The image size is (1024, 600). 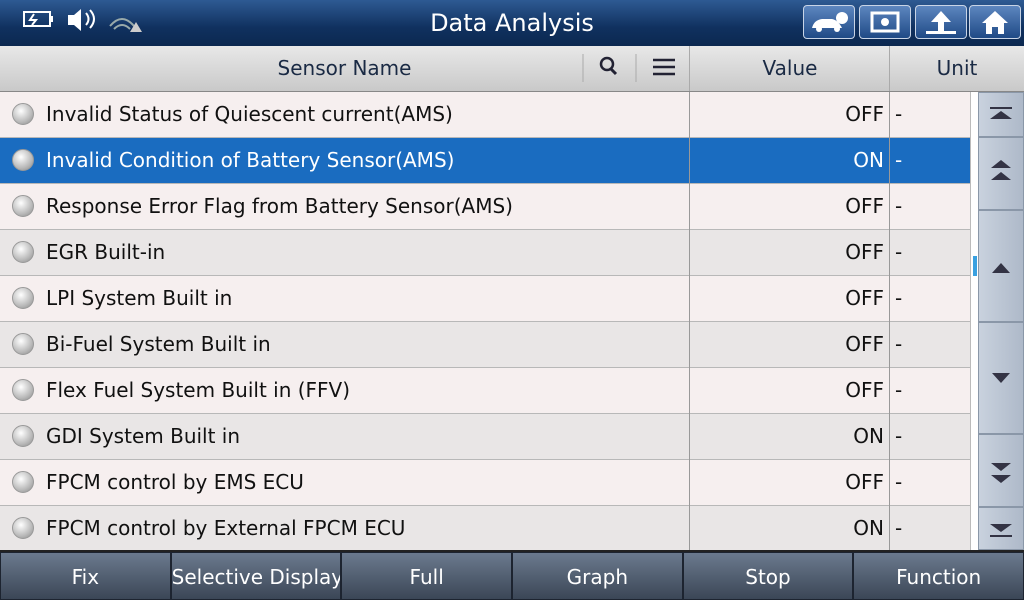 What do you see at coordinates (1001, 470) in the screenshot?
I see `page-down-button` at bounding box center [1001, 470].